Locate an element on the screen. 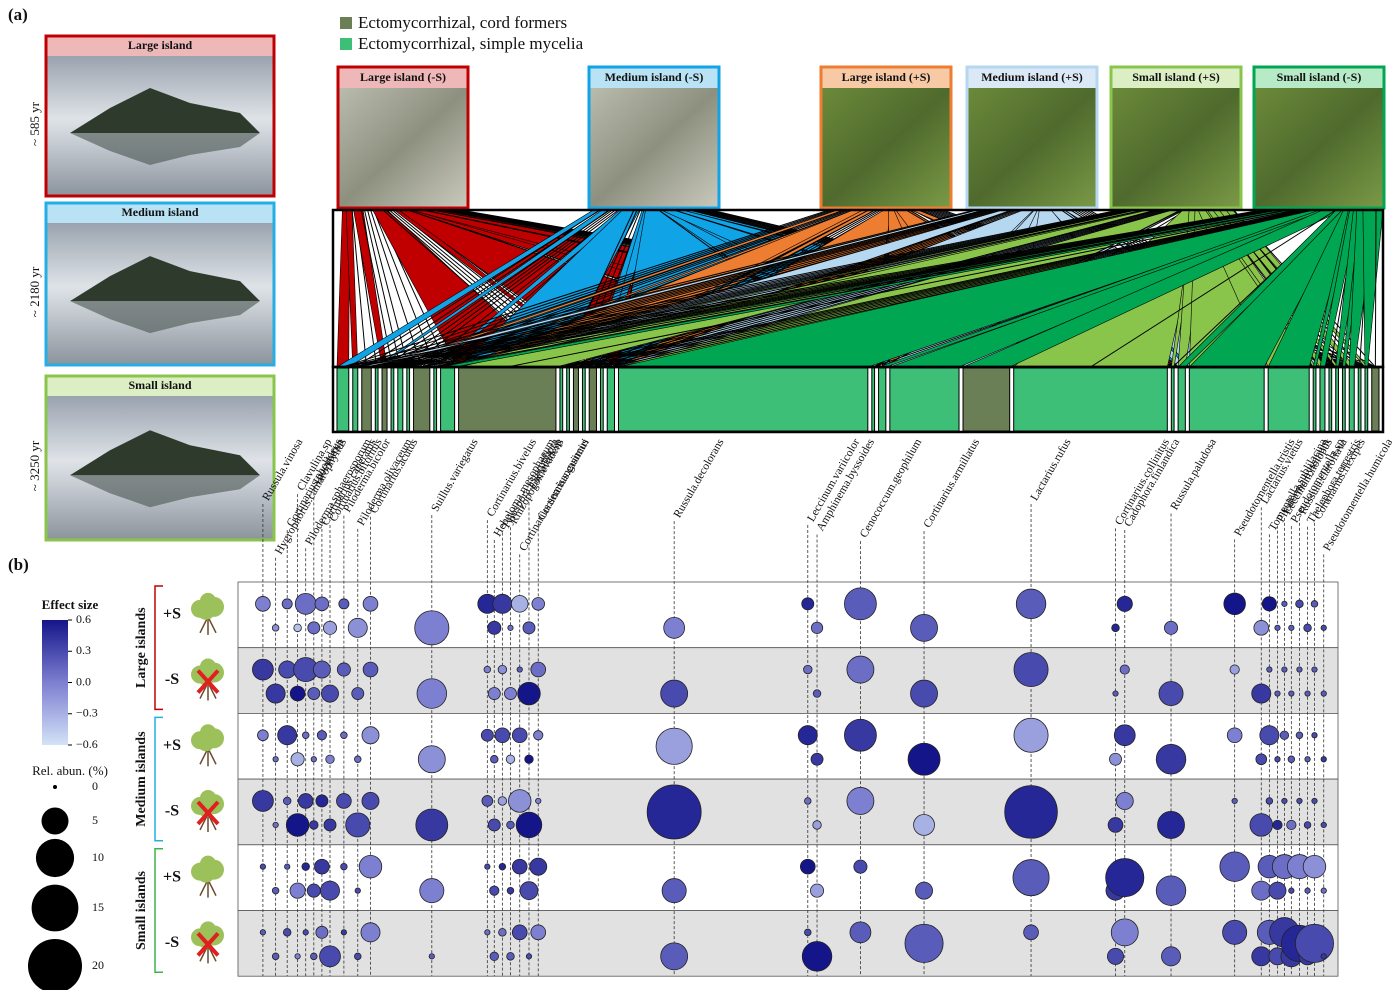 The image size is (1392, 990). legend-label: Ectomycorrhizal, cord formers is located at coordinates (462, 22).